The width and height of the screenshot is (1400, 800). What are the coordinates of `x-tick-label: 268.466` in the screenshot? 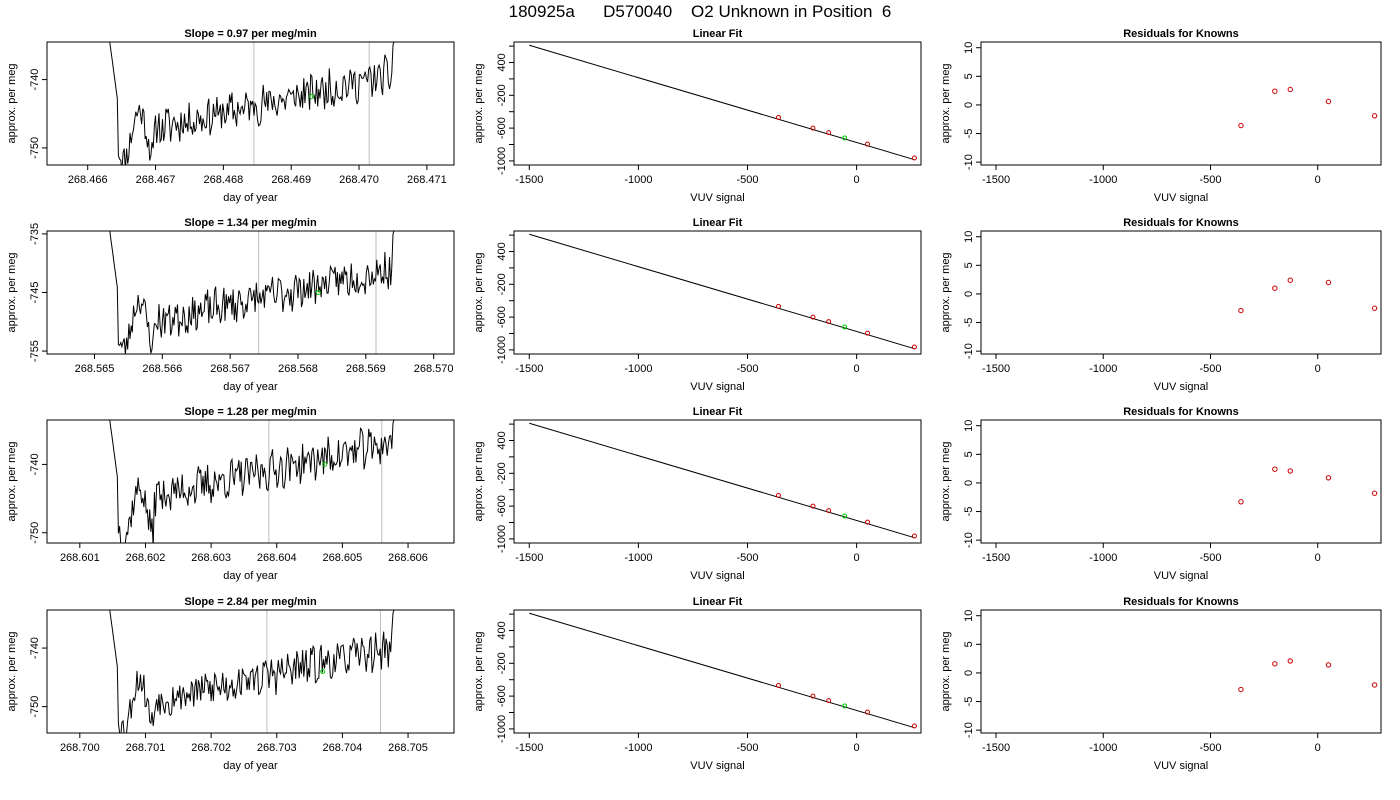 It's located at (88, 180).